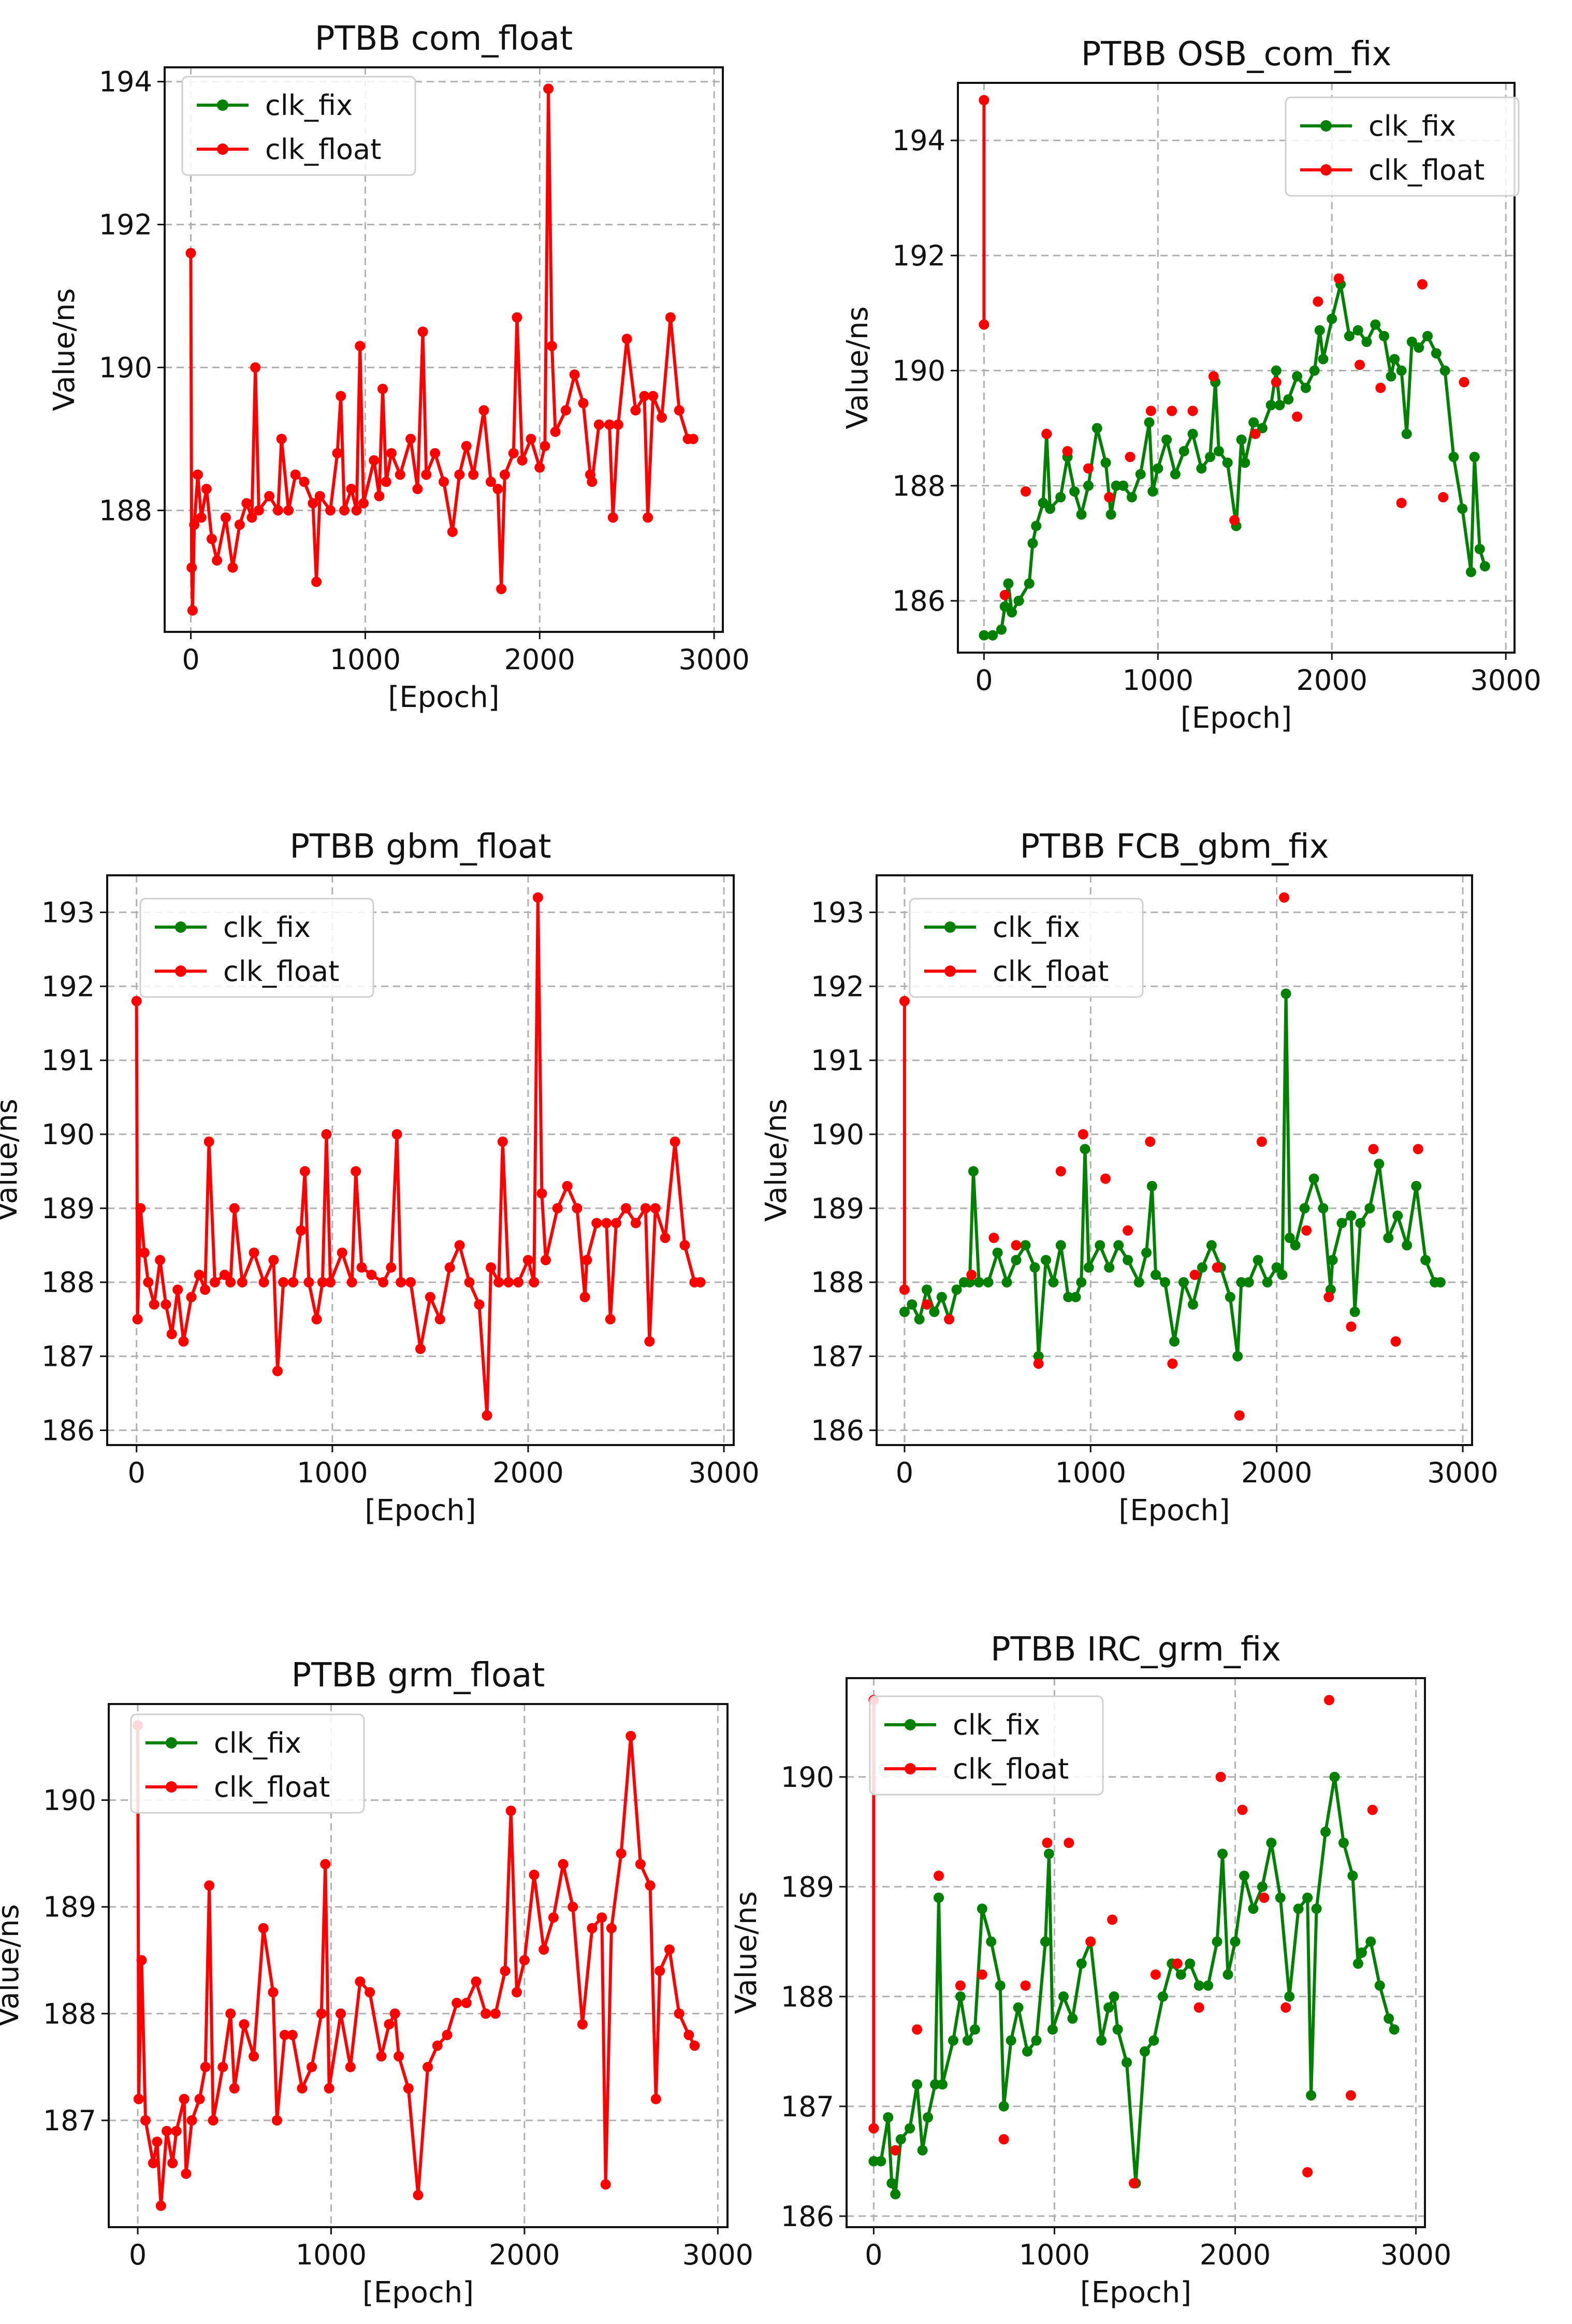 The height and width of the screenshot is (2324, 1572). I want to click on legend-marker-clk_fix, so click(1326, 126).